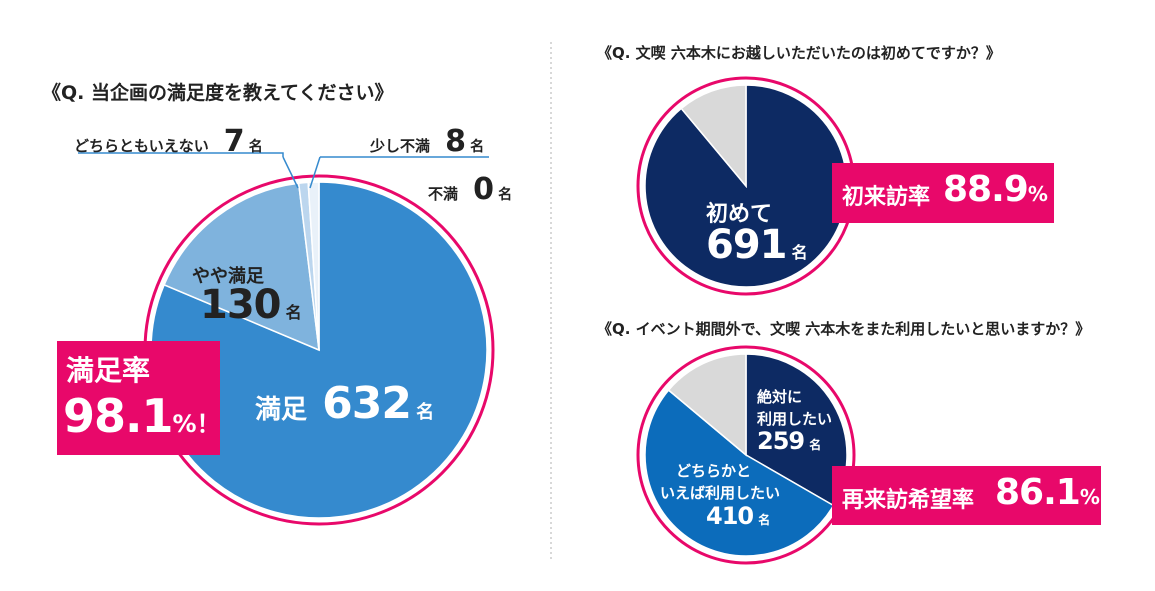 This screenshot has width=1155, height=591. What do you see at coordinates (281, 410) in the screenshot?
I see `manzoku-text: 満足` at bounding box center [281, 410].